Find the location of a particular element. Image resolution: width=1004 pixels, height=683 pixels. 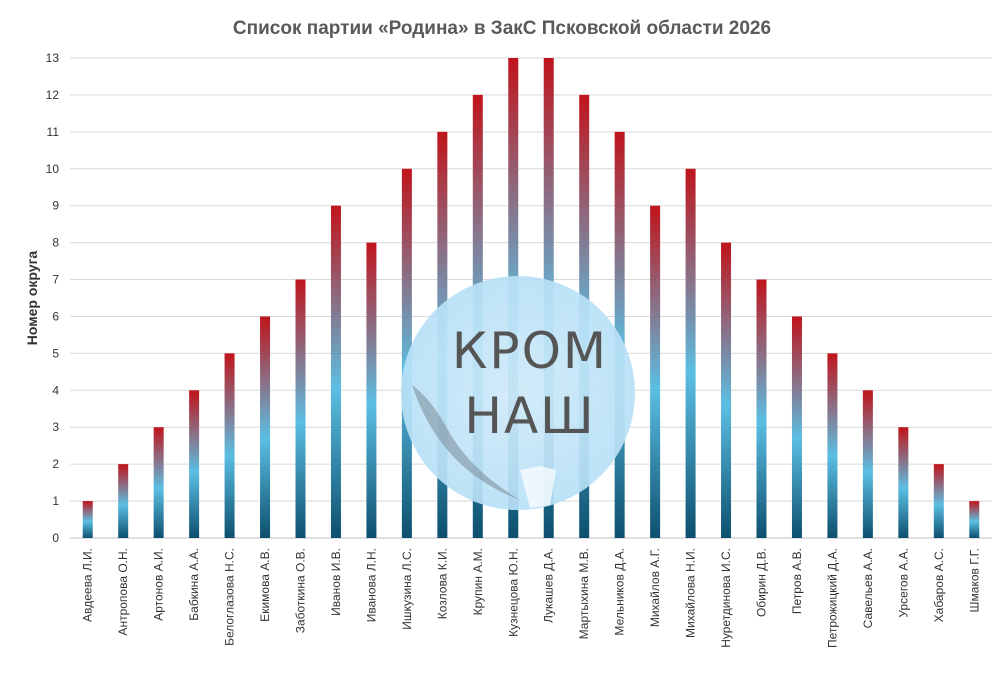

category-label: Нуретдинова И.С. is located at coordinates (726, 598).